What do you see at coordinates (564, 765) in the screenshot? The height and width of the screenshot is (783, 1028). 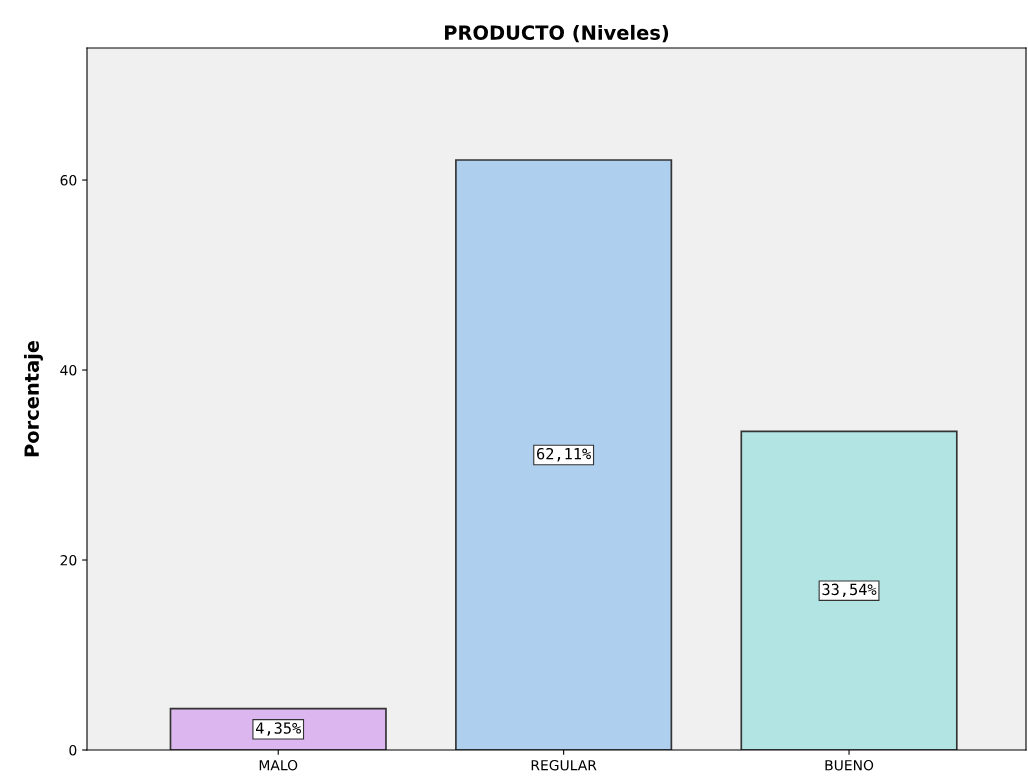 I see `x-tick-label: REGULAR` at bounding box center [564, 765].